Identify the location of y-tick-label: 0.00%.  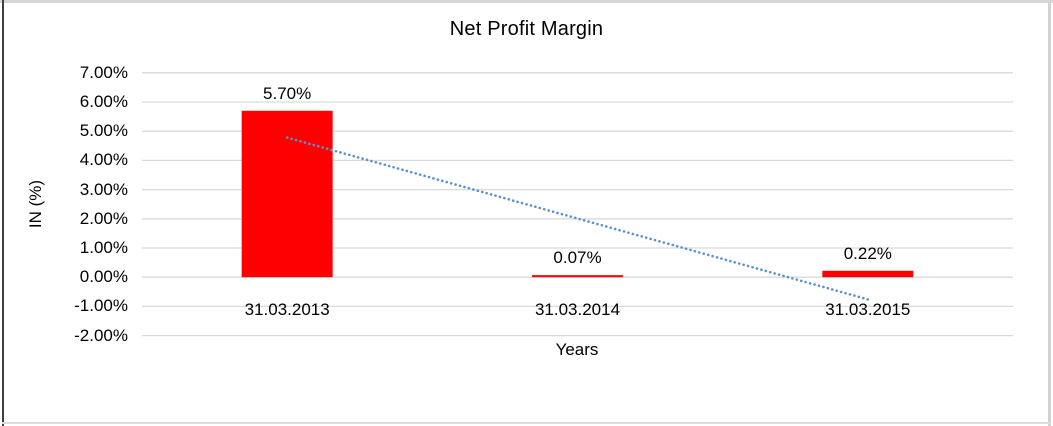
(103, 277).